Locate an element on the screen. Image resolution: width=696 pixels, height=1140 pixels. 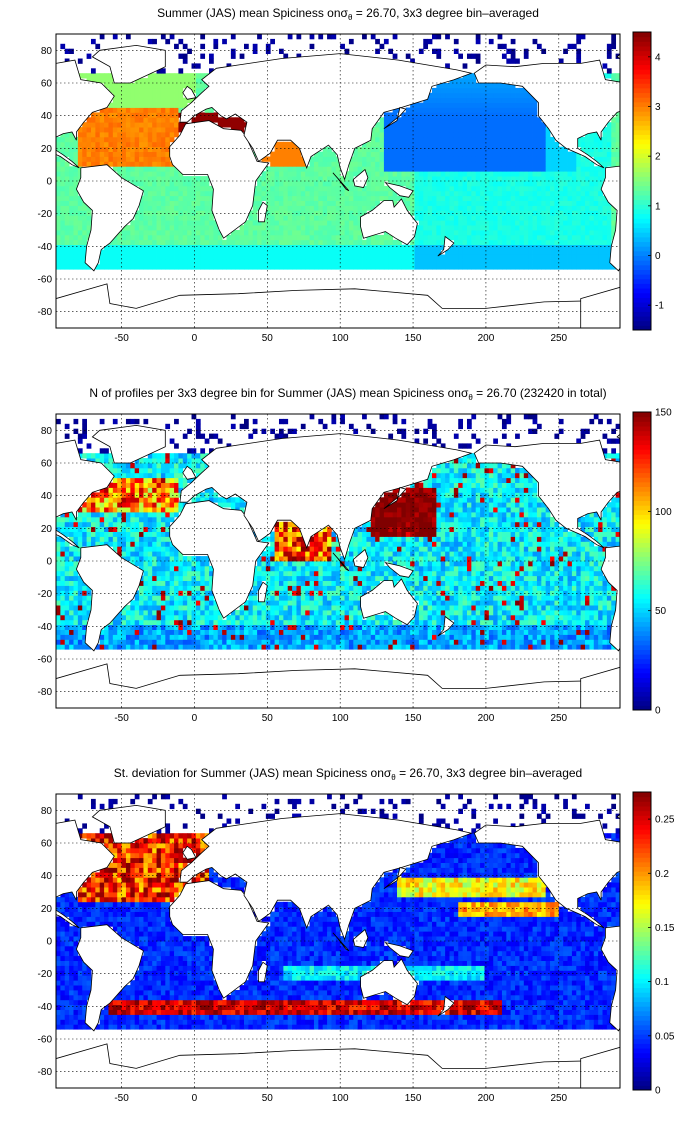
colorbar-tick-label: 4 is located at coordinates (658, 57).